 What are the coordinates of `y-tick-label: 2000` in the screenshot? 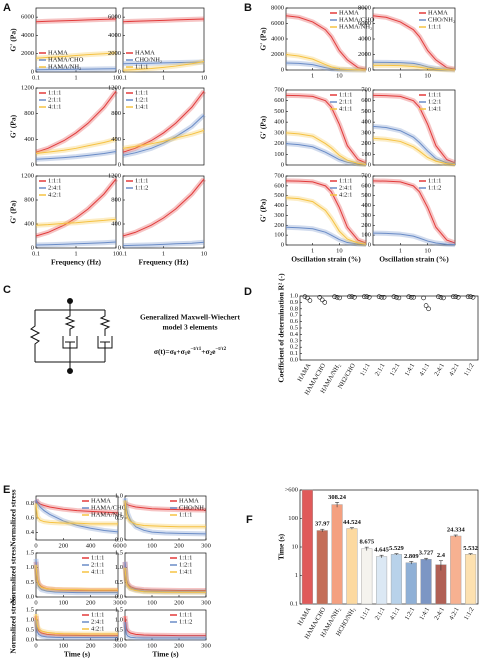 It's located at (27, 53).